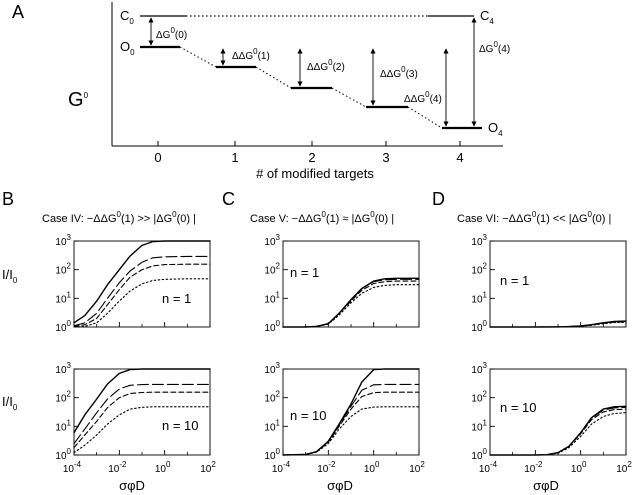 This screenshot has height=495, width=640. What do you see at coordinates (326, 65) in the screenshot?
I see `label-ddg0-2: ΔΔG0(2)` at bounding box center [326, 65].